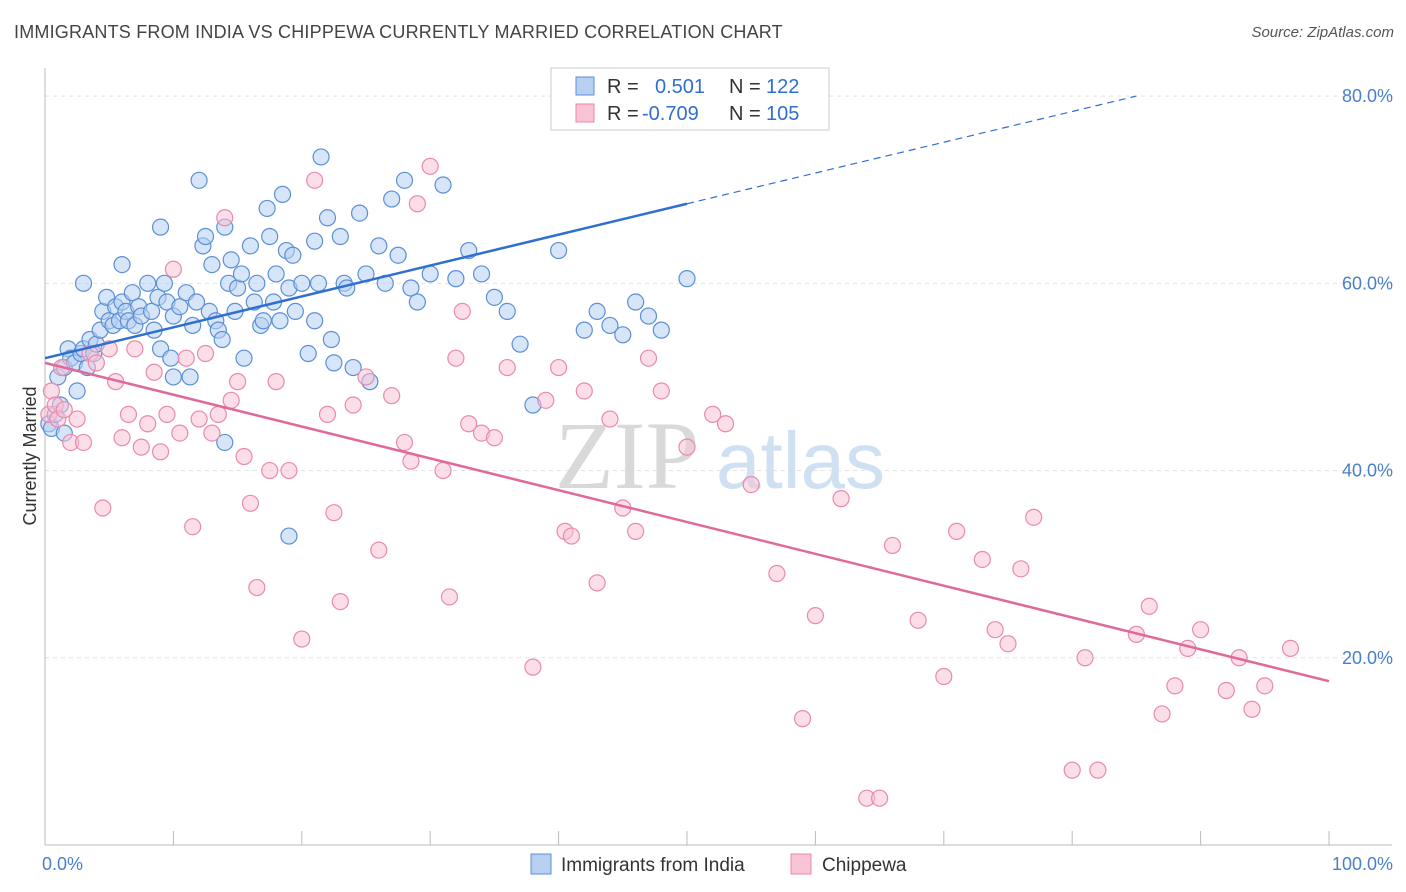 This screenshot has width=1406, height=892. Describe the element at coordinates (623, 87) in the screenshot. I see `legend-r-label-1: R =` at that location.